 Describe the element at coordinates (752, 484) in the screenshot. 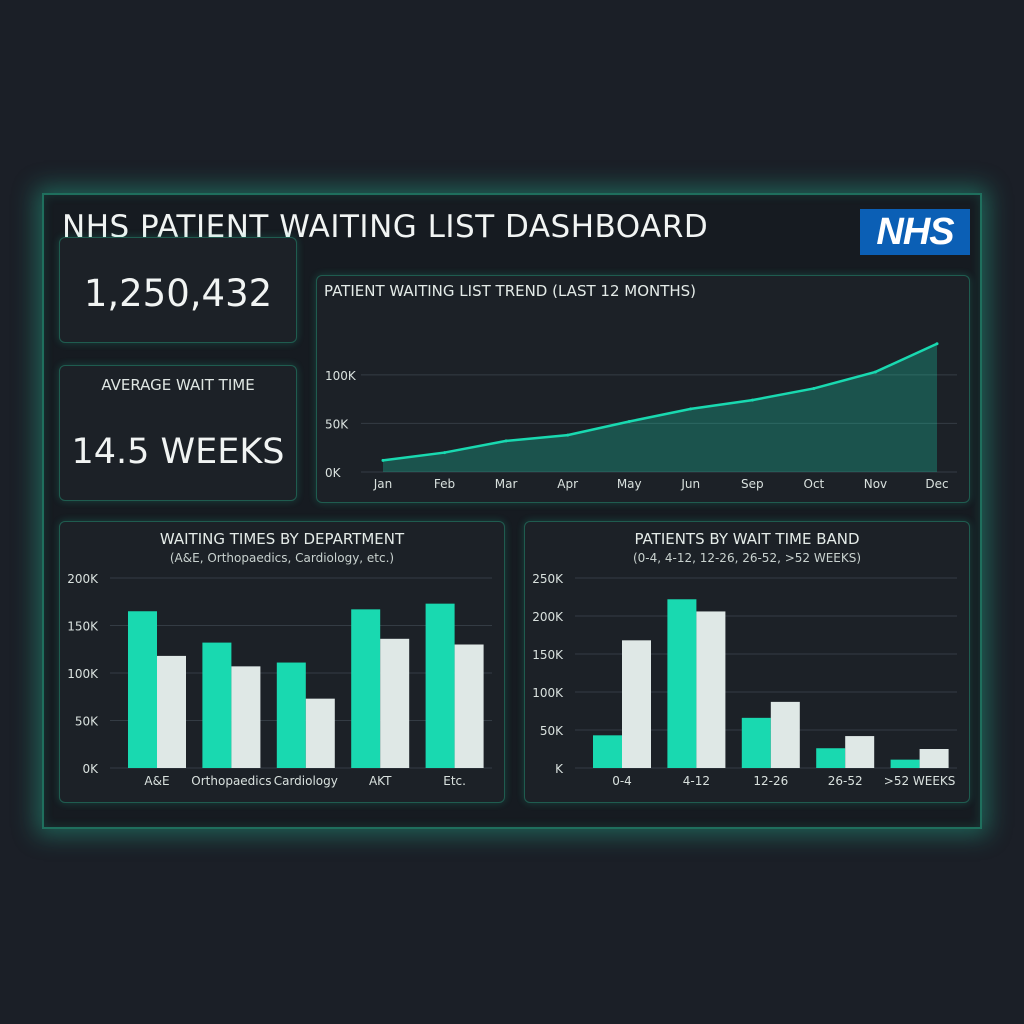

I see `trend-x-tick: Sep` at that location.